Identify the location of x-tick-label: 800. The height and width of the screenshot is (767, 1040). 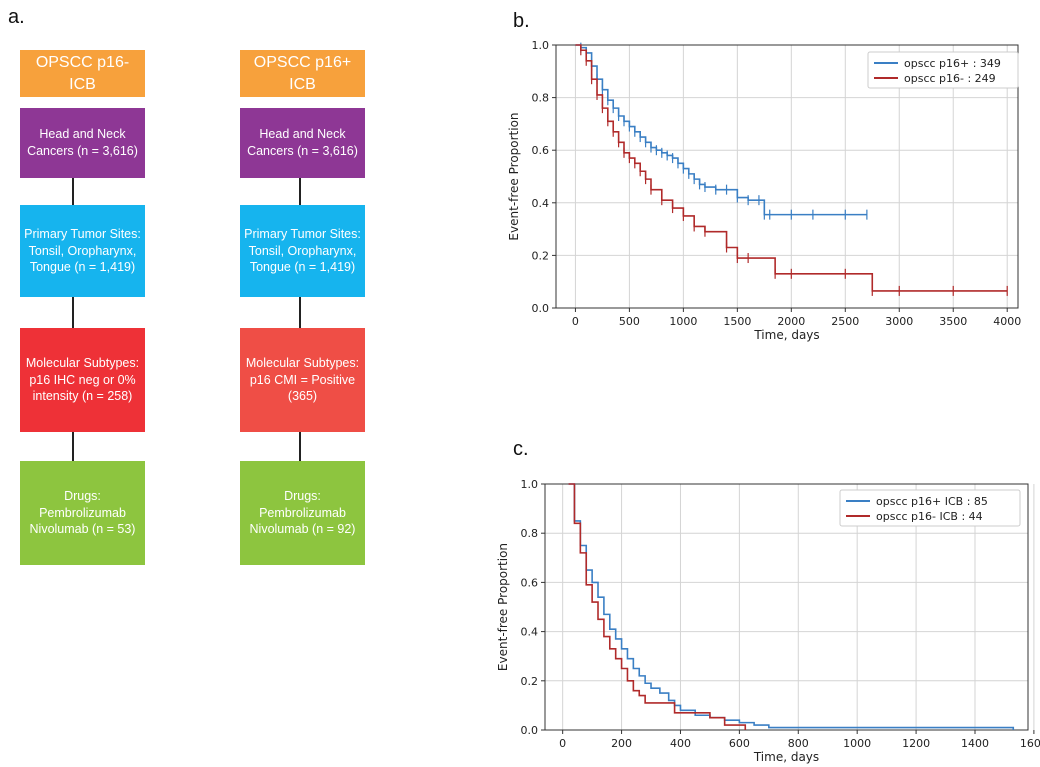
(798, 743).